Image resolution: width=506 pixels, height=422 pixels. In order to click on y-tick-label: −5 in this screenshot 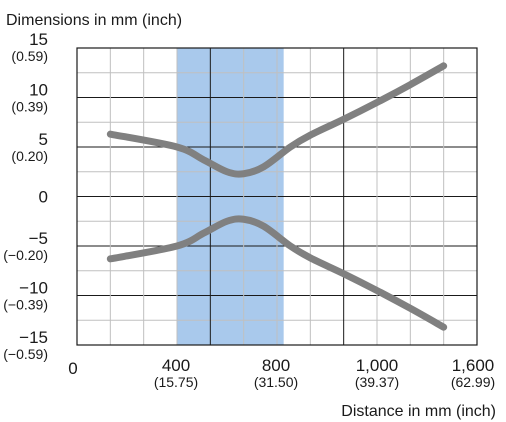, I will do `click(38, 238)`.